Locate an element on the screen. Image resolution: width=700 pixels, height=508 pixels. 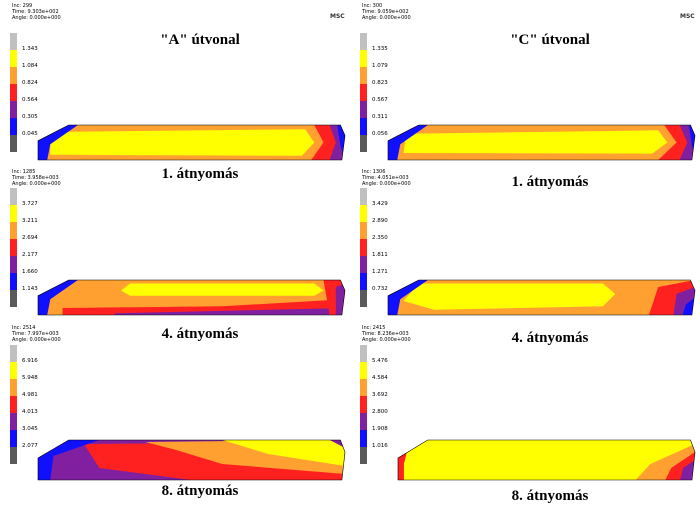
caption: 4. átnyomás is located at coordinates (550, 338).